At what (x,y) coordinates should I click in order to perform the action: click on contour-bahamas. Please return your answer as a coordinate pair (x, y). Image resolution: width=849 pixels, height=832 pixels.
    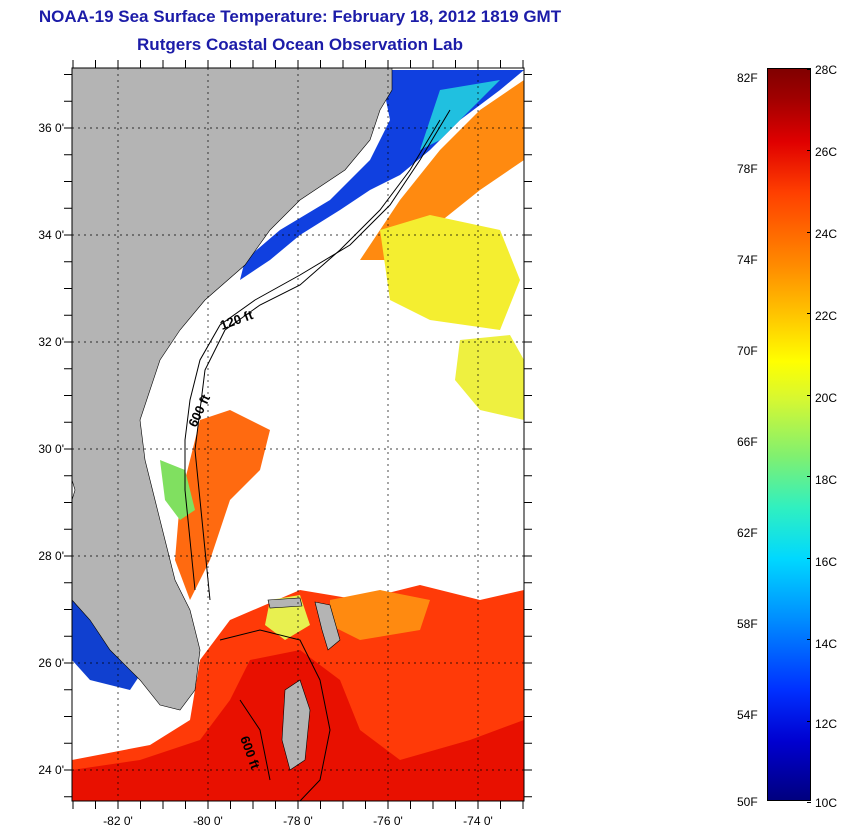
    Looking at the image, I should click on (275, 715).